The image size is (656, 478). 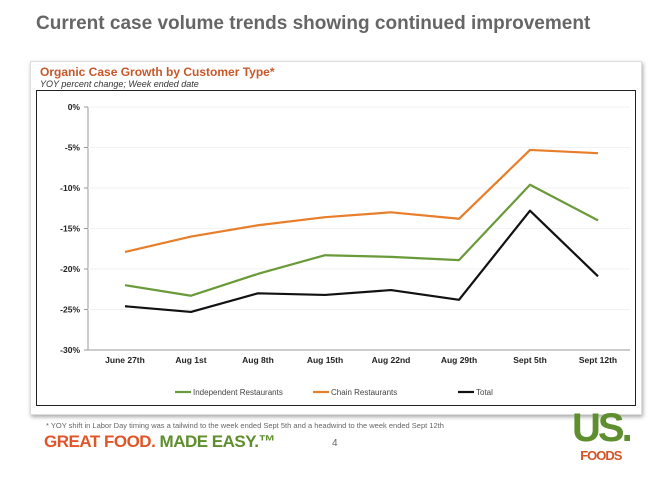 What do you see at coordinates (70, 188) in the screenshot?
I see `y-tick-label: -10%` at bounding box center [70, 188].